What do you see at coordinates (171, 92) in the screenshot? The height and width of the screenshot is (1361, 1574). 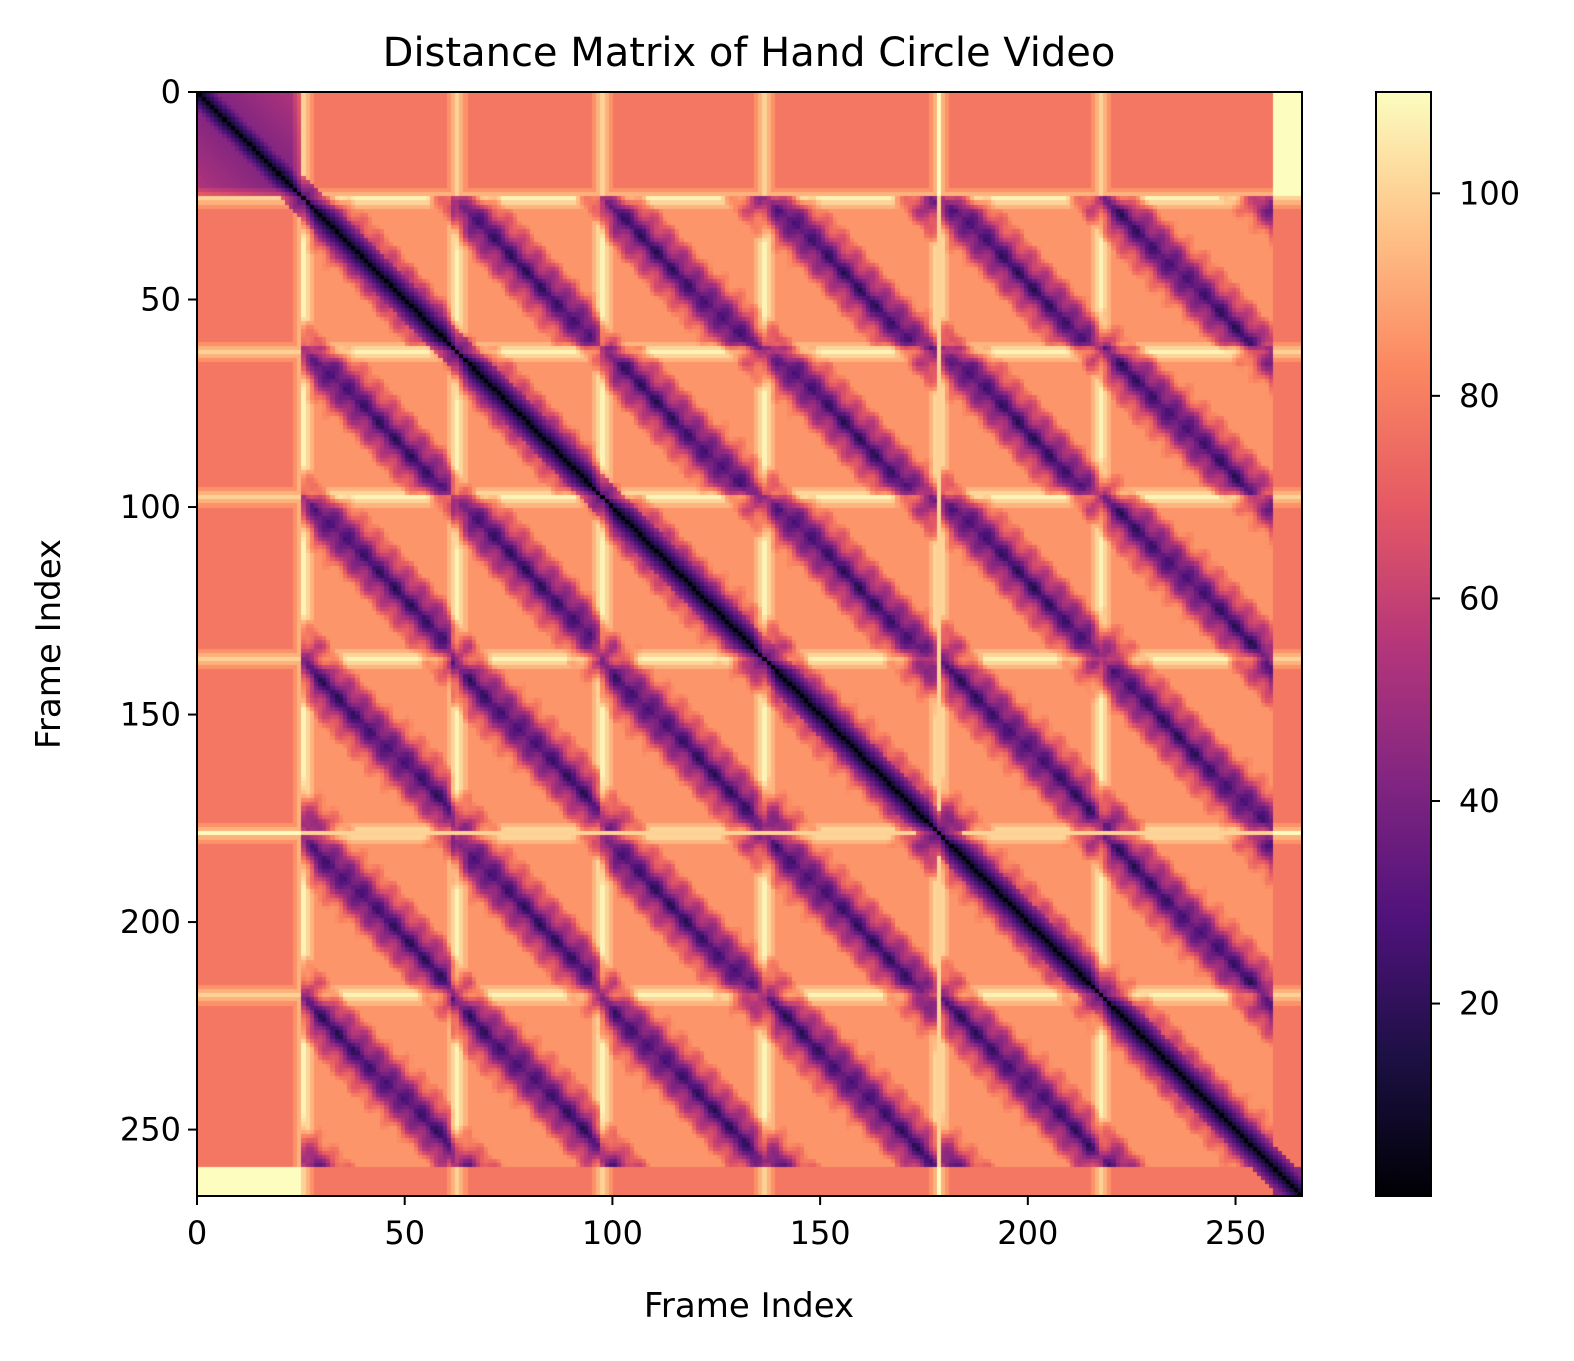 I see `y-tick-label: 0` at bounding box center [171, 92].